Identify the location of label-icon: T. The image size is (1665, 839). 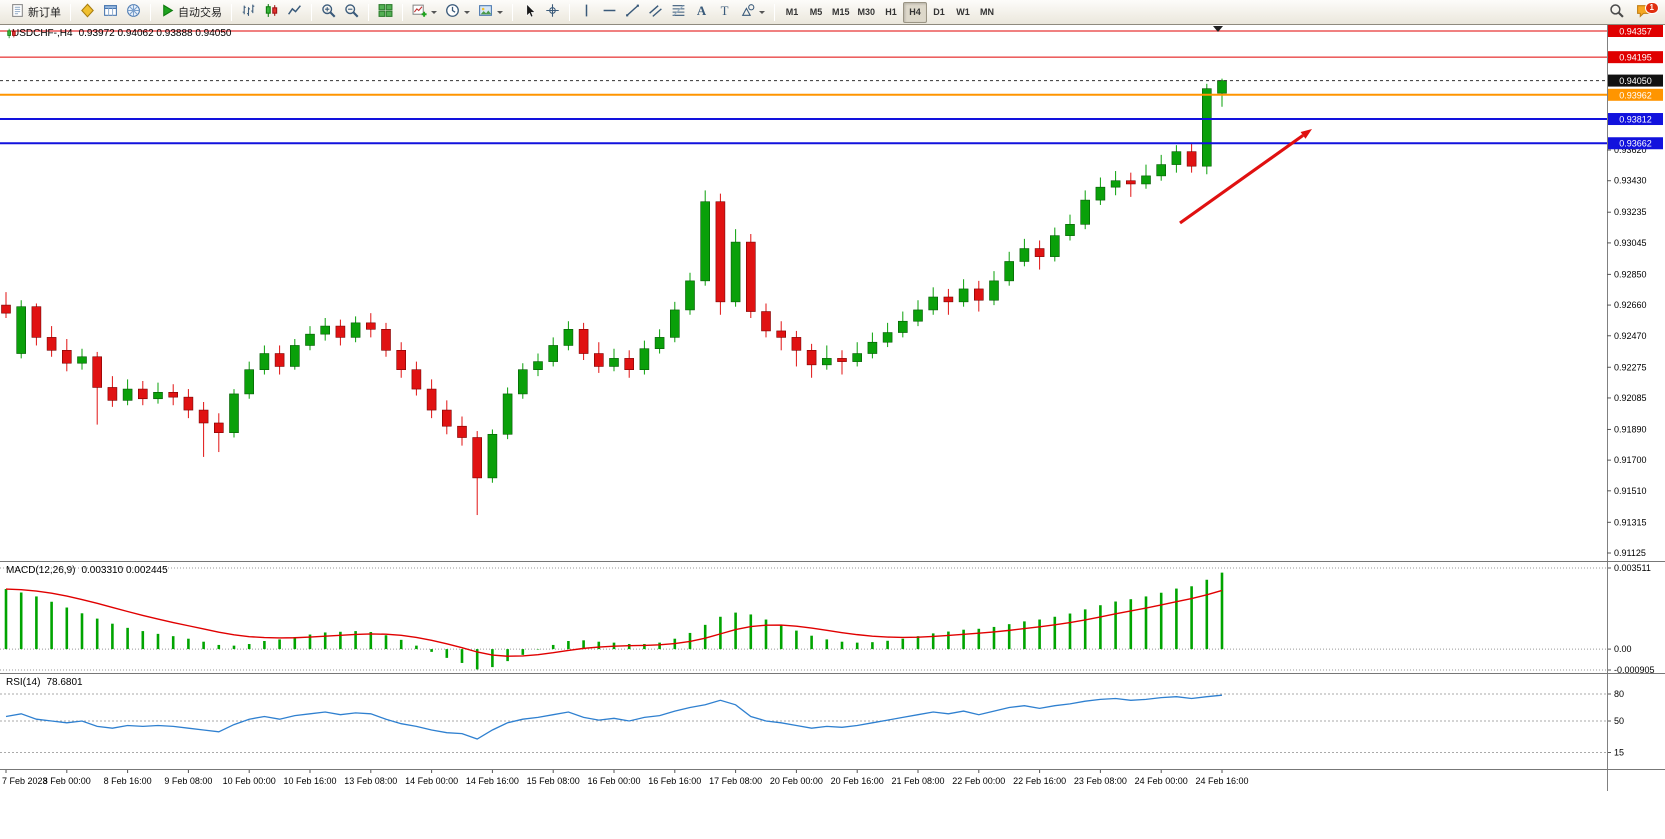
(724, 12).